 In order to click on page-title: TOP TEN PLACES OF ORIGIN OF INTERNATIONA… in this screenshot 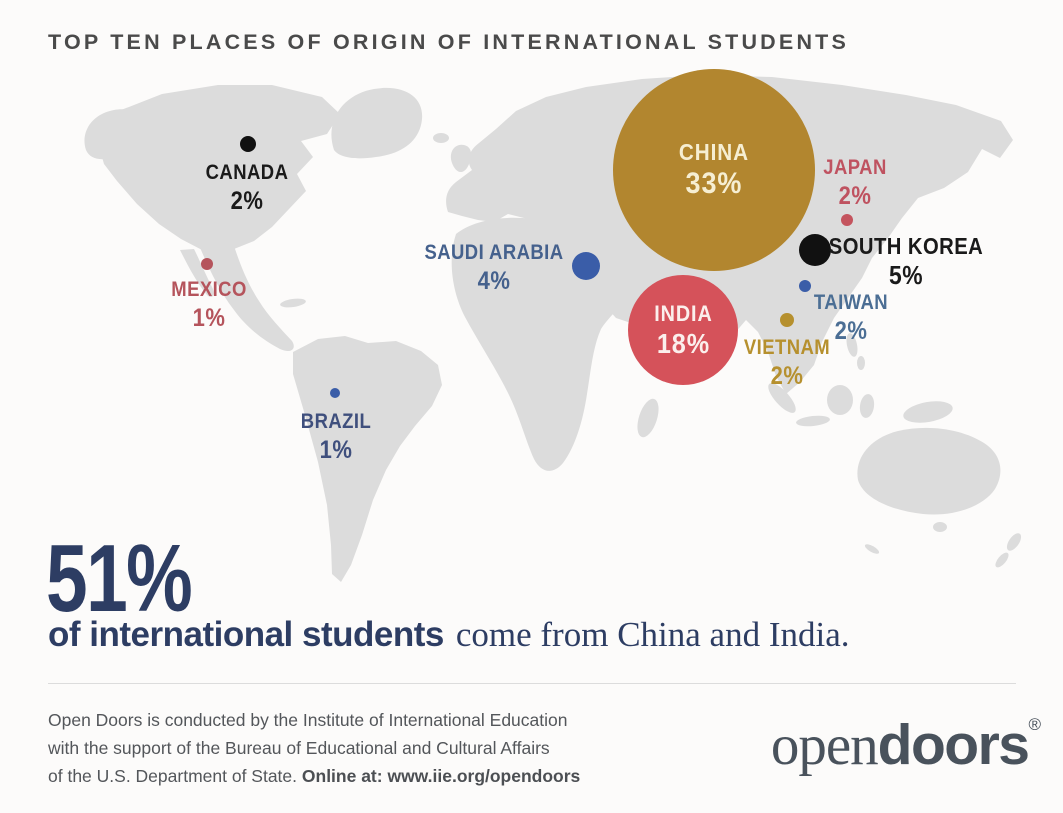, I will do `click(449, 42)`.